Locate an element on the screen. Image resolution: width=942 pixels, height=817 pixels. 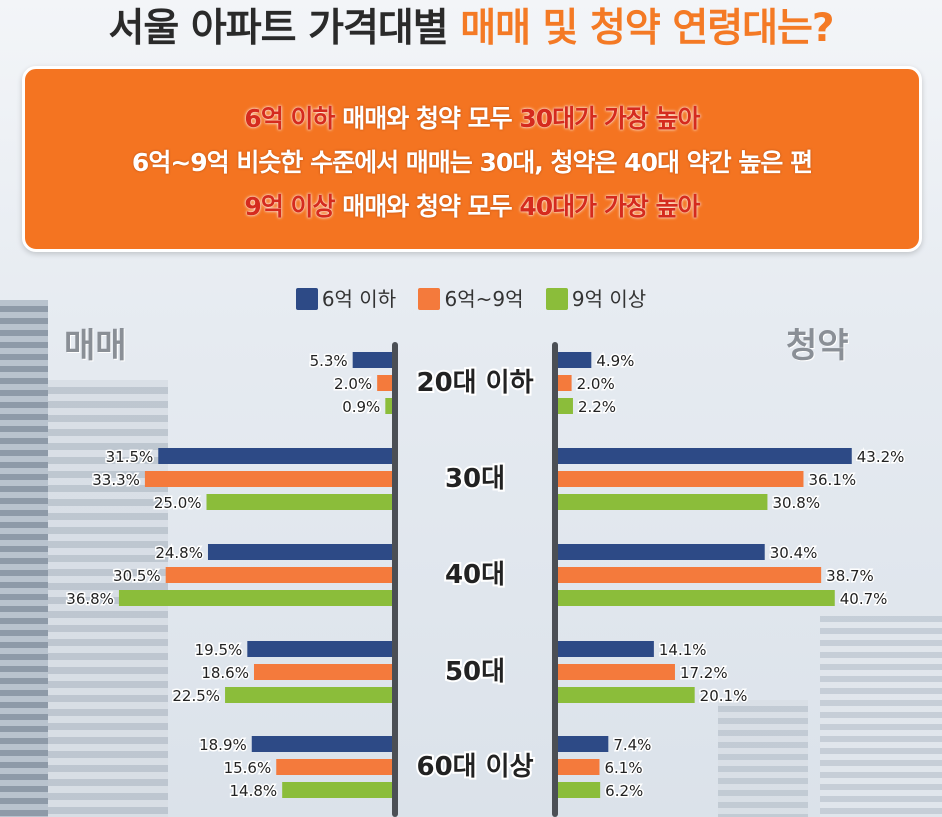
data-label-right-2-4: 6.2% is located at coordinates (624, 791).